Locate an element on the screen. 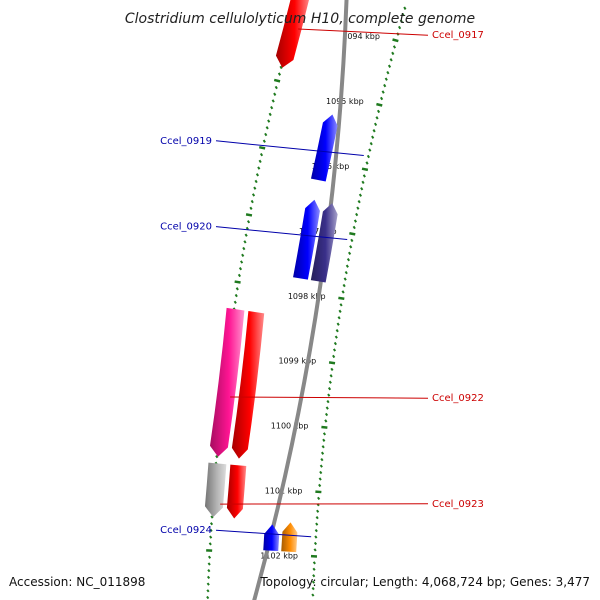 This screenshot has height=600, width=600. gene-label: Ccel_0924 is located at coordinates (186, 530).